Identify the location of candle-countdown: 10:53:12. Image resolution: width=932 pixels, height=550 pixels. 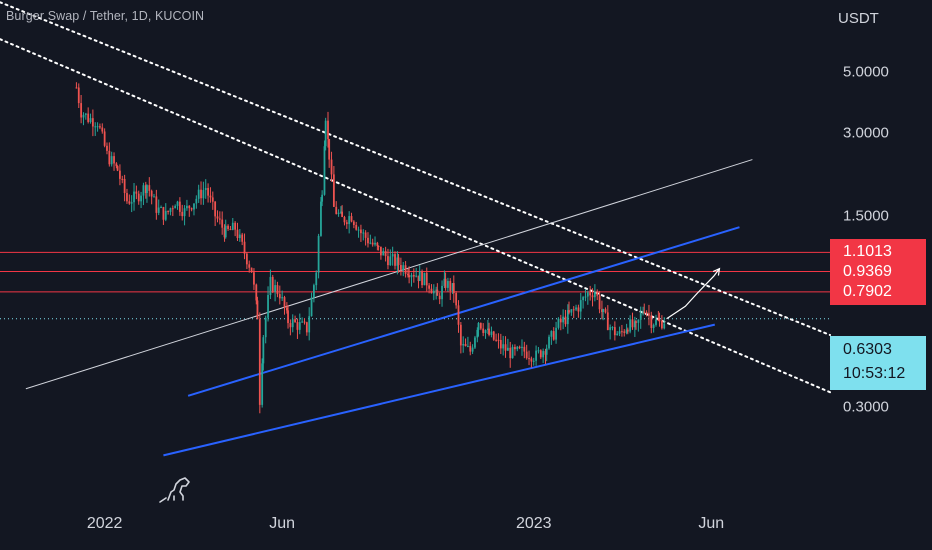
(874, 373).